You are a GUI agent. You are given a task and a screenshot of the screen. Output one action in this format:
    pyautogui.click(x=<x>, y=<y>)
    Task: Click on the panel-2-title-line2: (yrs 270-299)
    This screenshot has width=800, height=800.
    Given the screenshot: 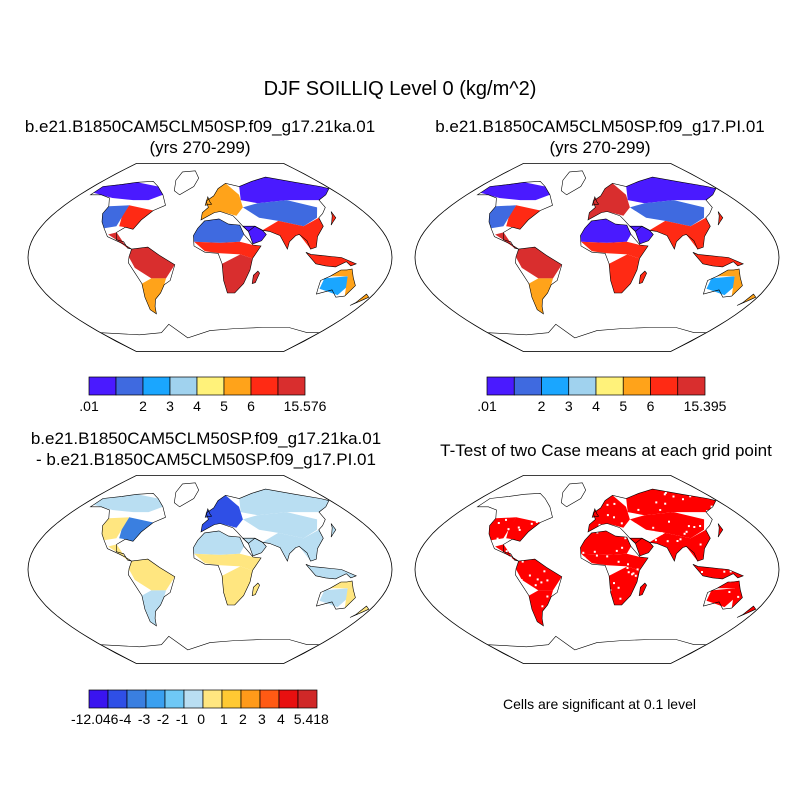 What is the action you would take?
    pyautogui.click(x=600, y=147)
    